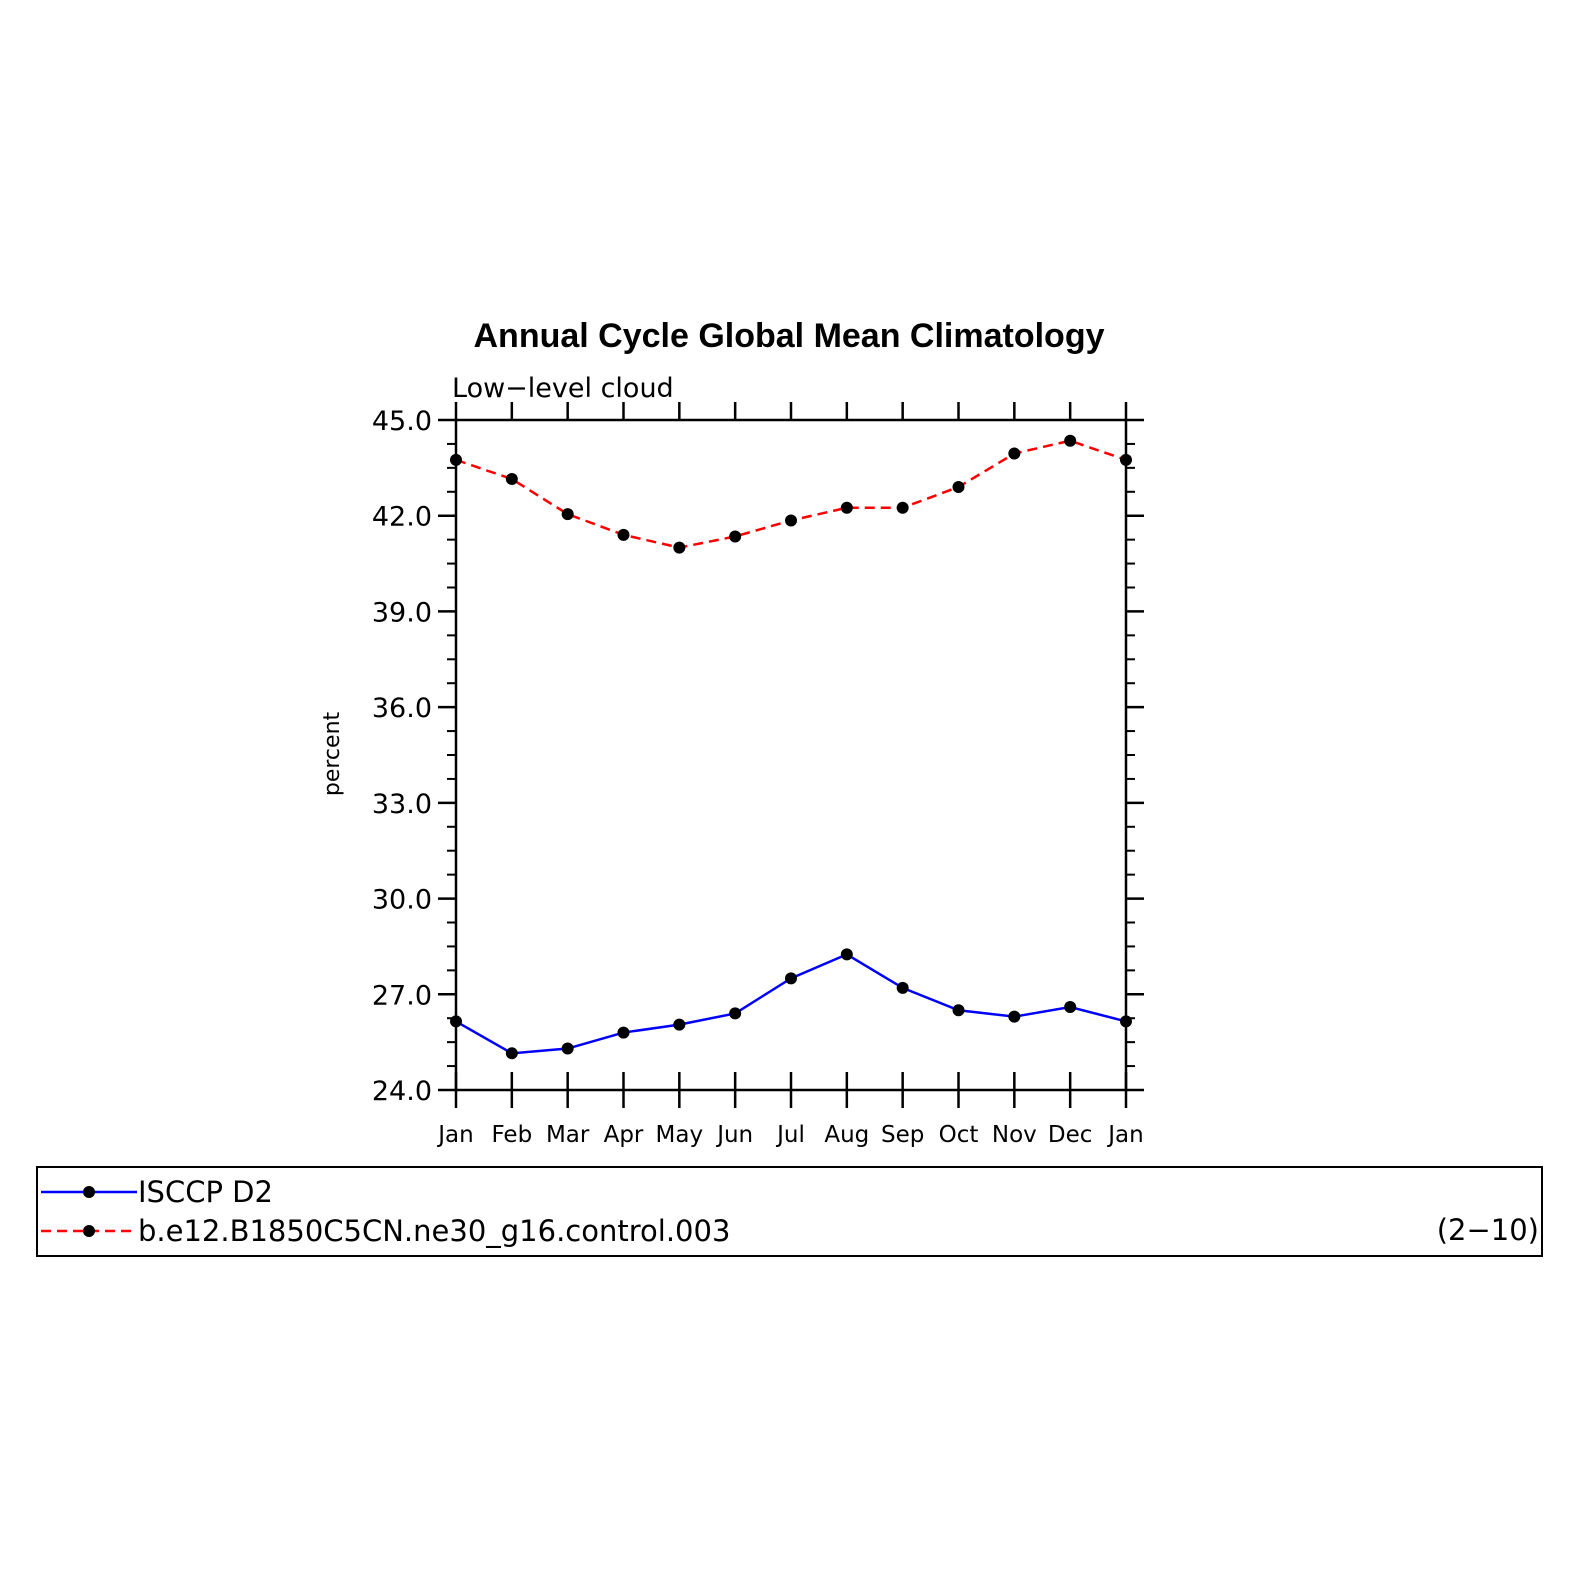 The width and height of the screenshot is (1575, 1575). What do you see at coordinates (959, 1135) in the screenshot?
I see `x-tick-label: Oct` at bounding box center [959, 1135].